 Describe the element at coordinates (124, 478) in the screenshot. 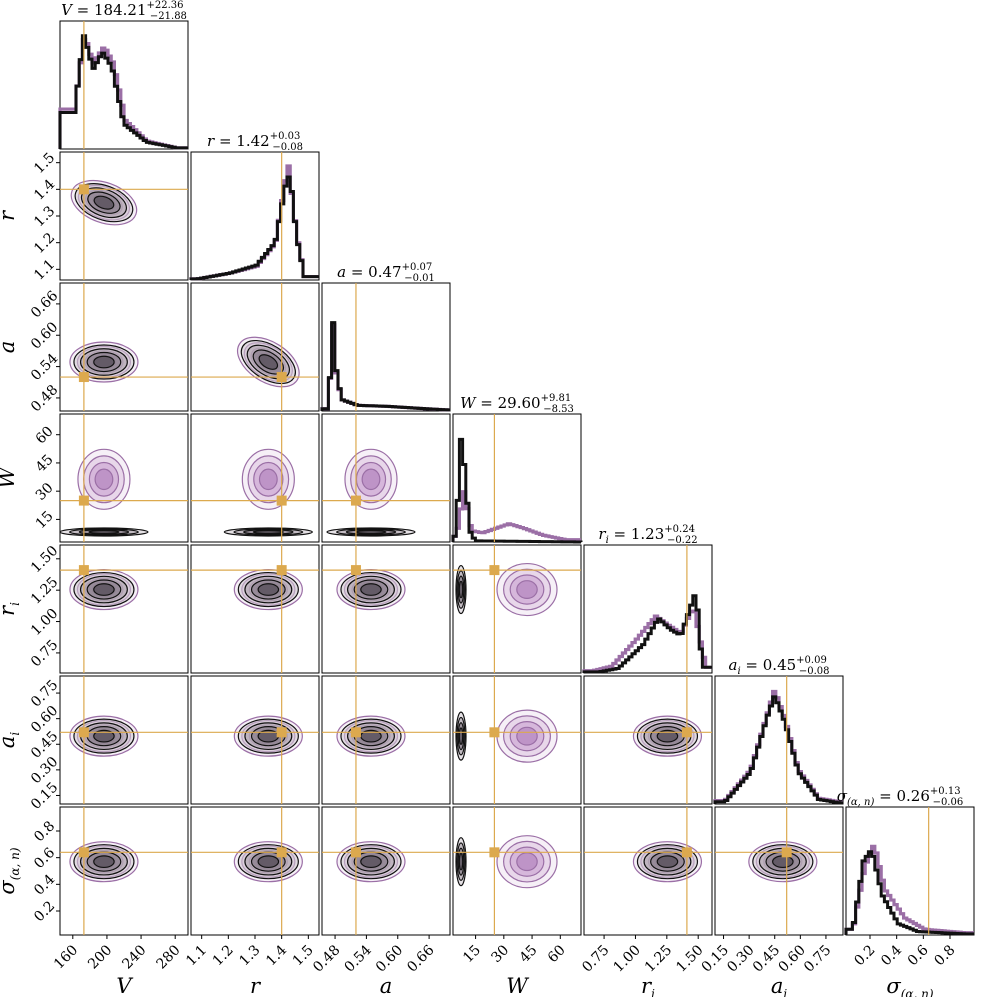

I see `scatter-panel-V-W` at that location.